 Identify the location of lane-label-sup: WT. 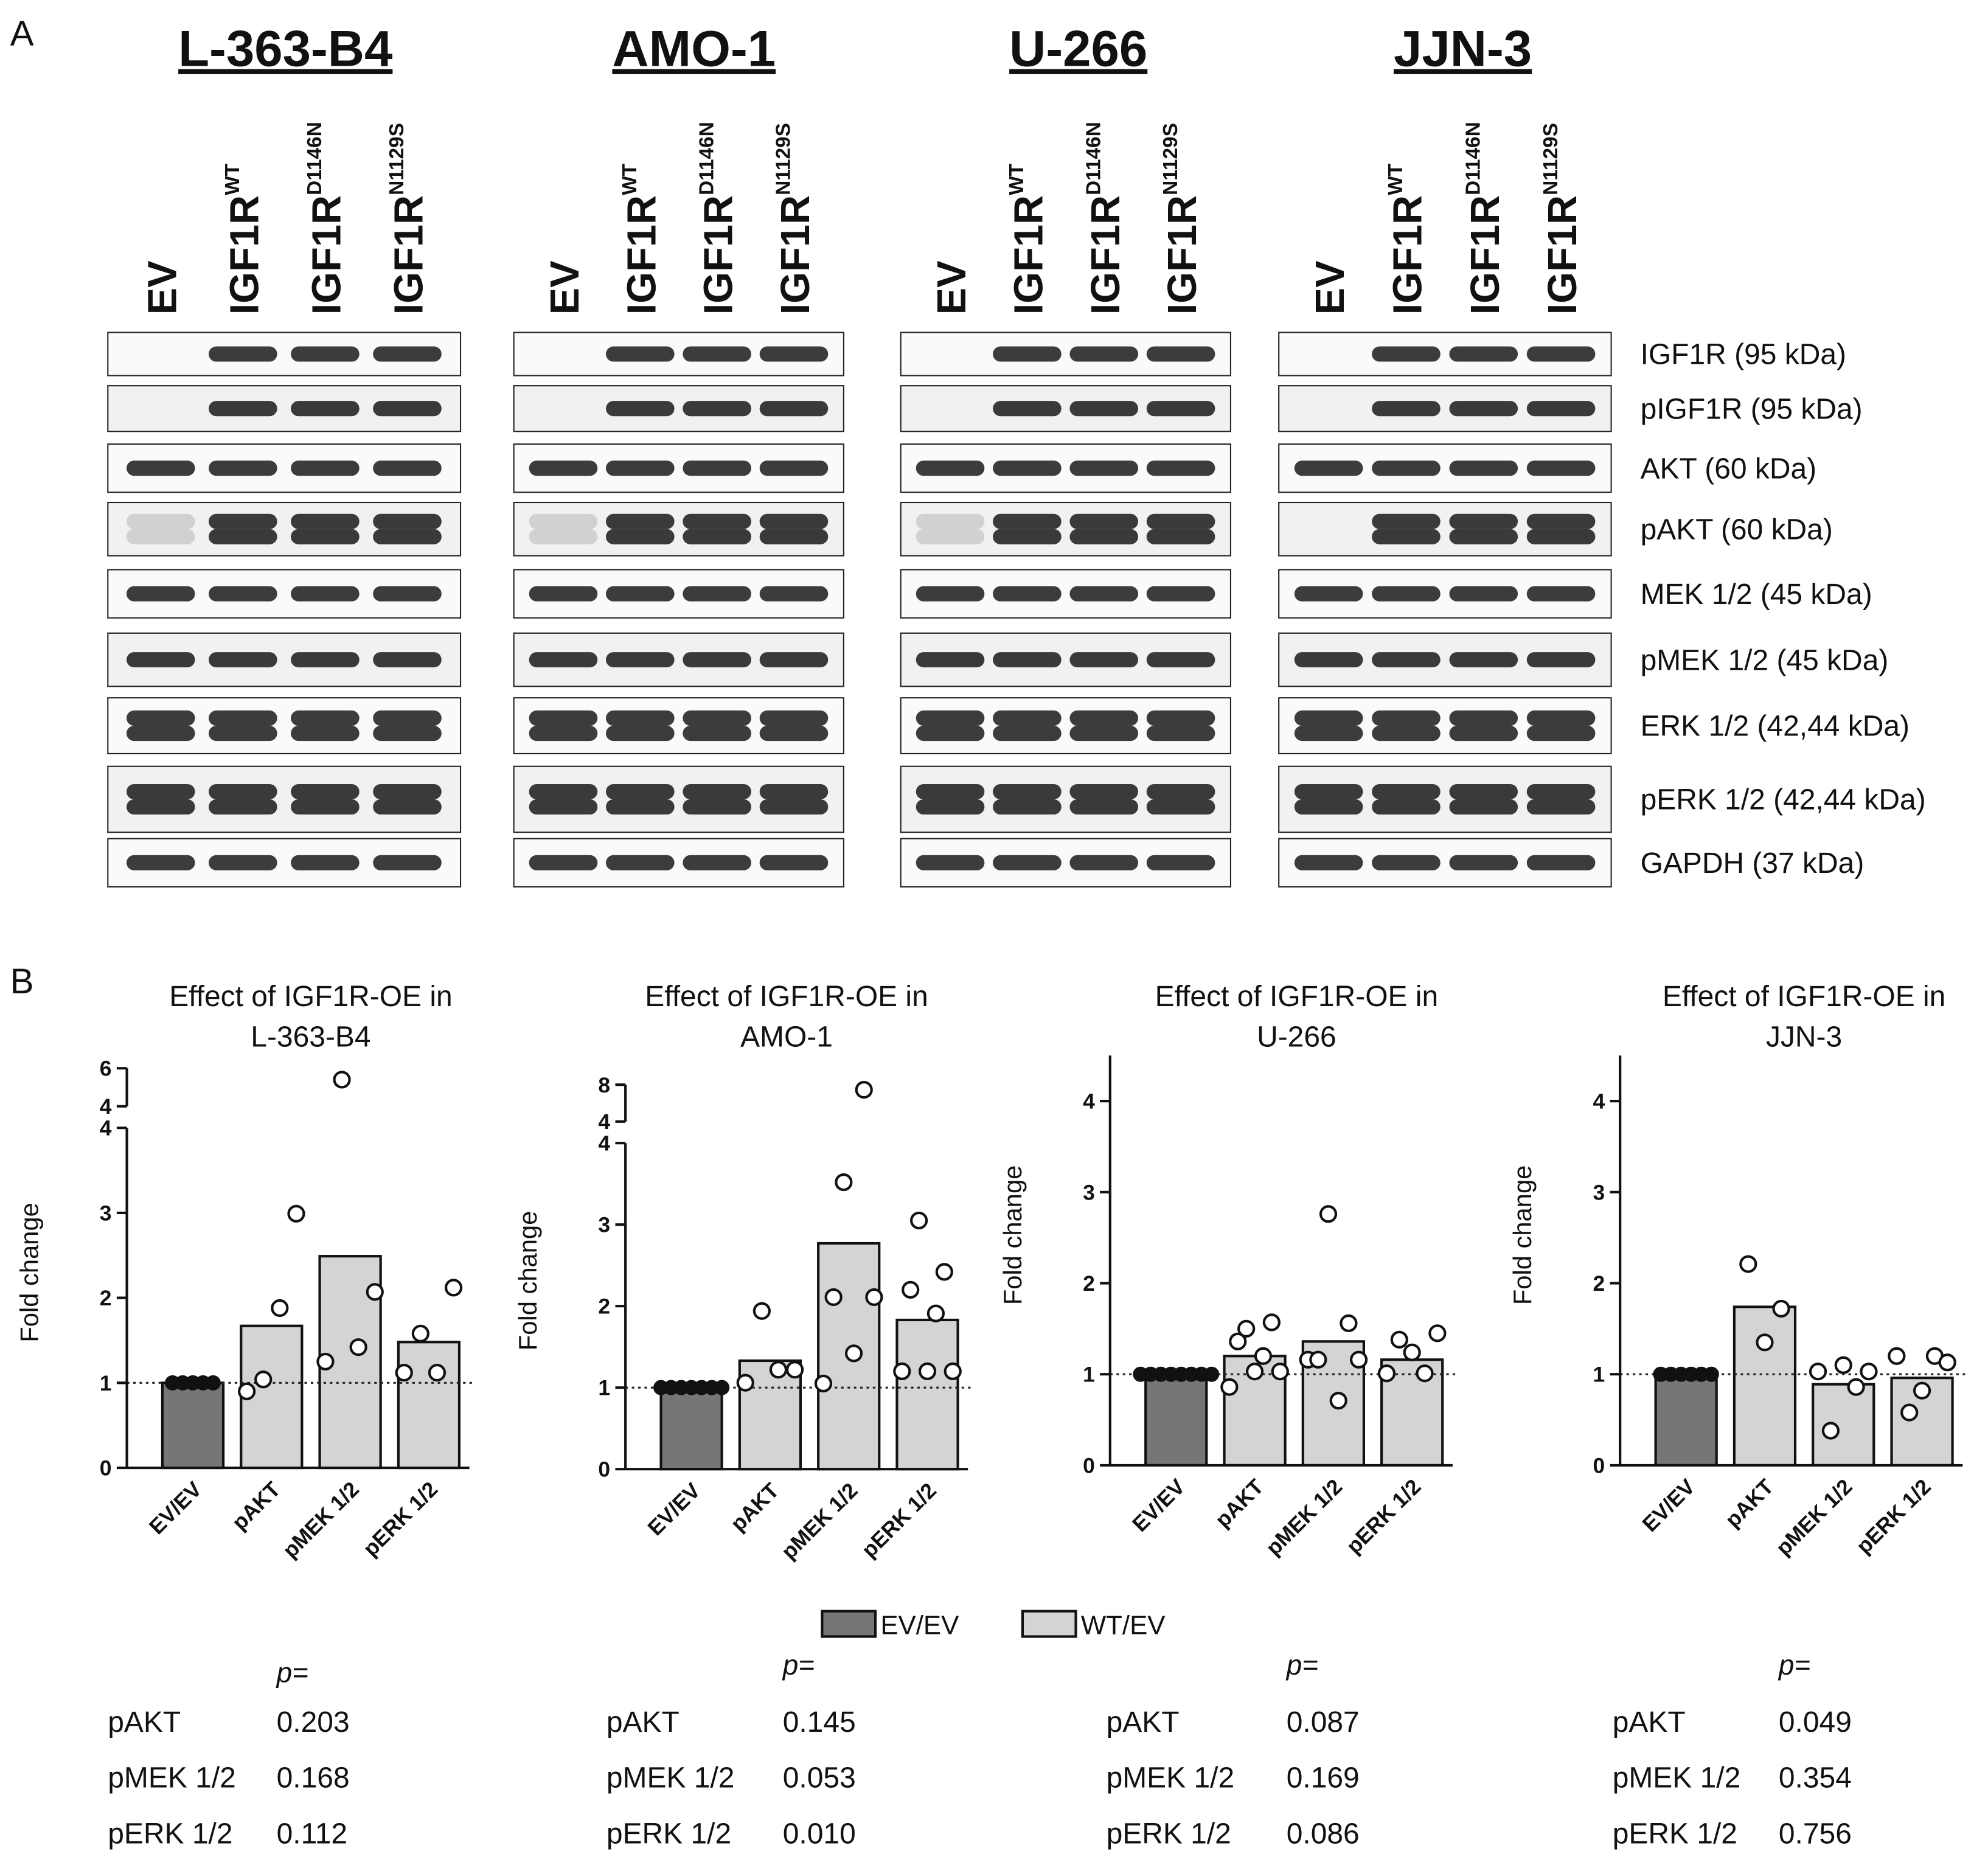
(1396, 179).